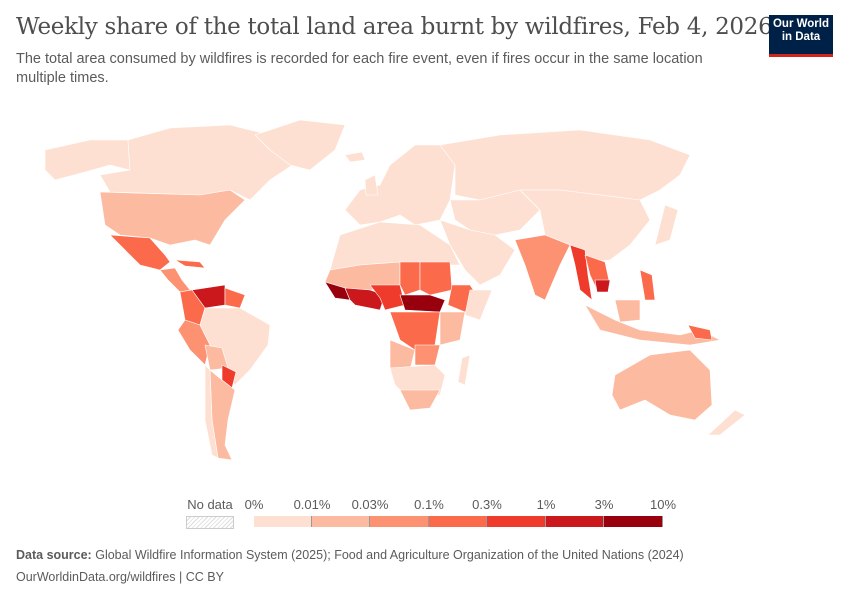 This screenshot has height=600, width=850. Describe the element at coordinates (585, 226) in the screenshot. I see `country-china` at that location.